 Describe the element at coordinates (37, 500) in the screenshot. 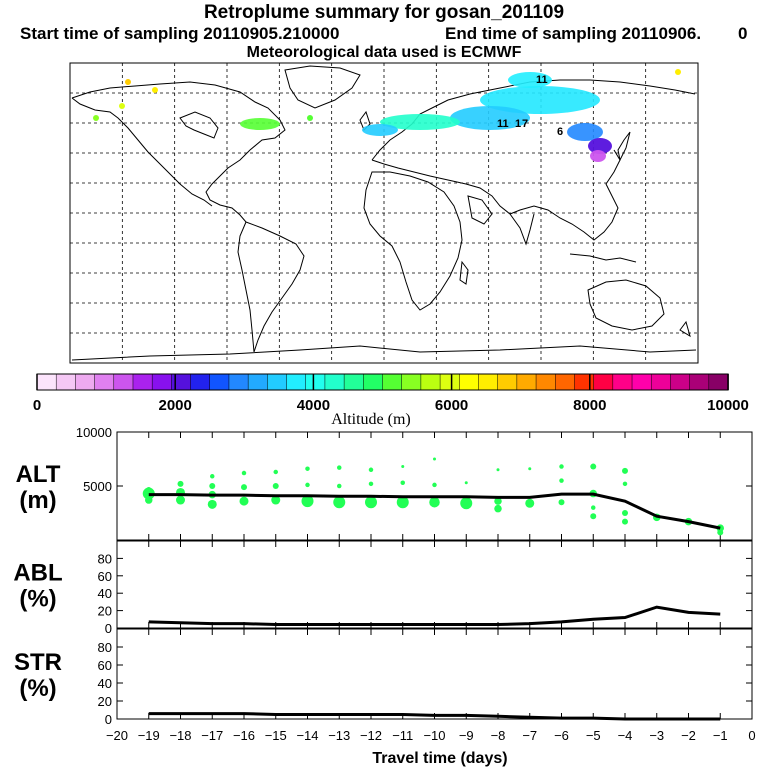

I see `panel-label-unit: (m)` at that location.